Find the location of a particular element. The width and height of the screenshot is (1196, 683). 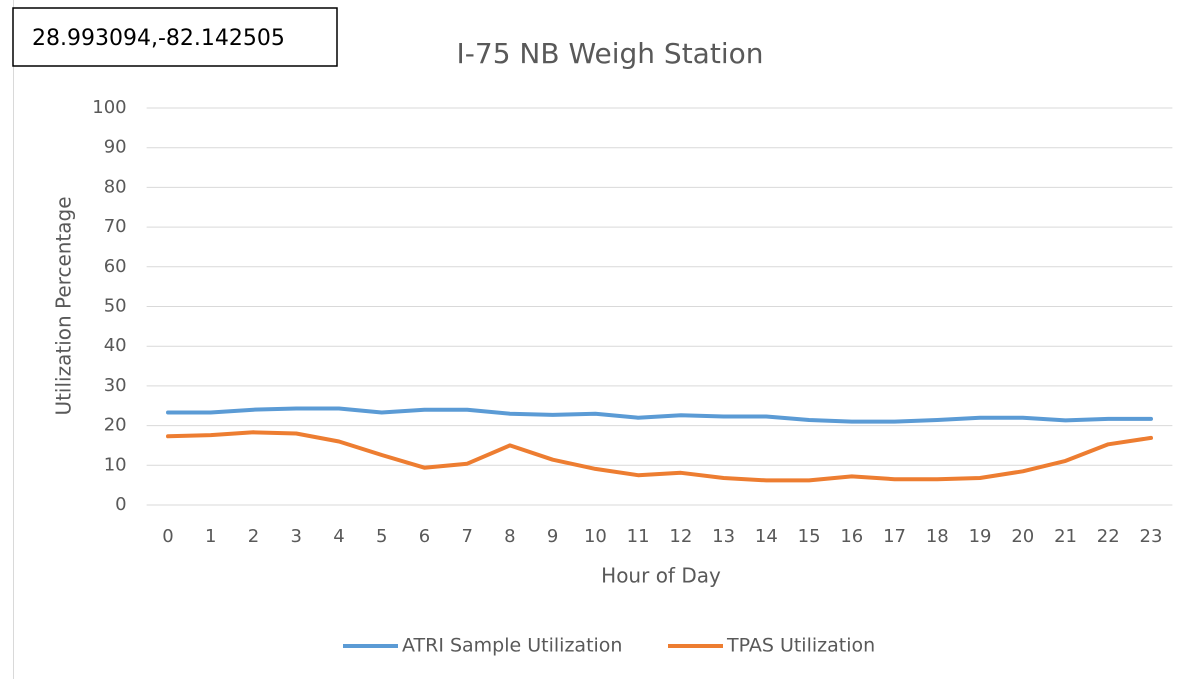

x-tick-label: 23 is located at coordinates (1151, 536).